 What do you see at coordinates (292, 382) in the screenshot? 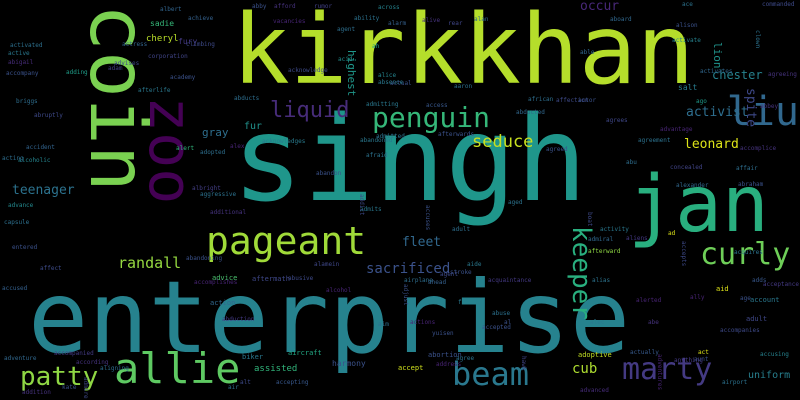
I see `cloud-word: accepting` at bounding box center [292, 382].